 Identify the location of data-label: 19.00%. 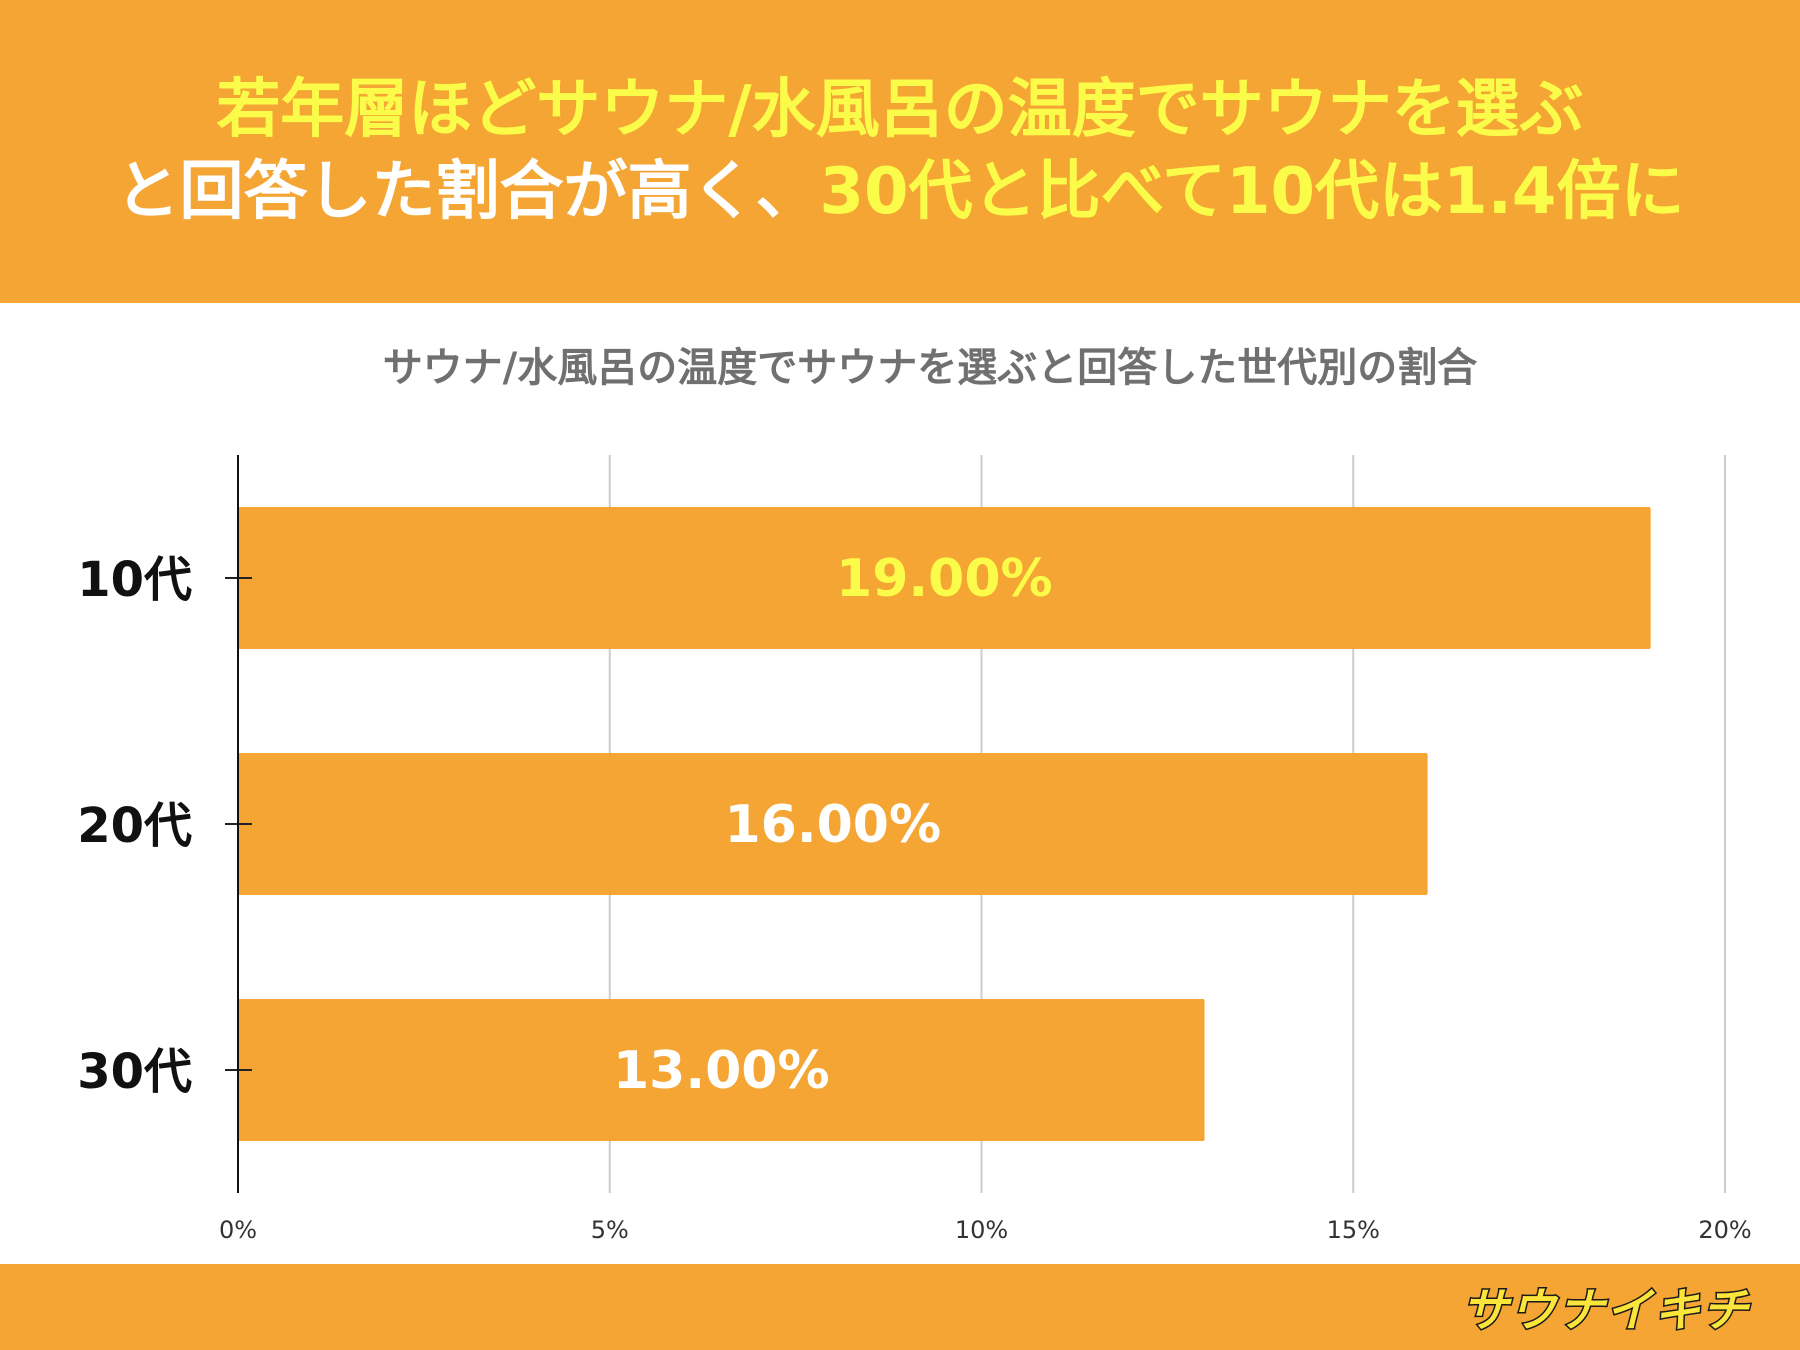
(944, 579).